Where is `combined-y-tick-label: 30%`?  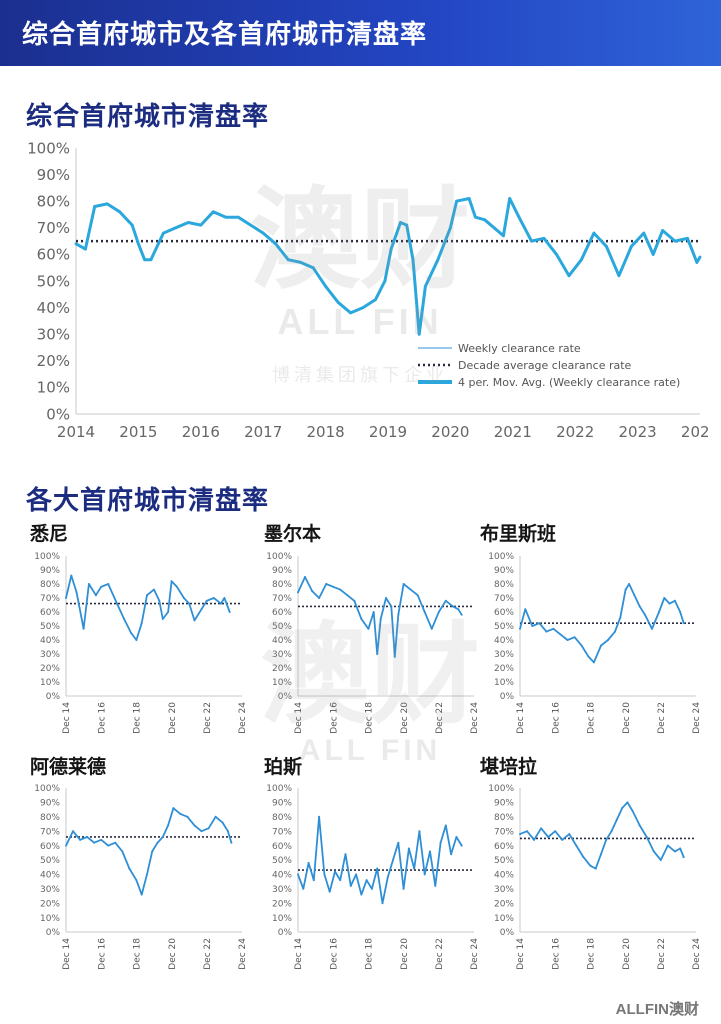 combined-y-tick-label: 30% is located at coordinates (53, 334).